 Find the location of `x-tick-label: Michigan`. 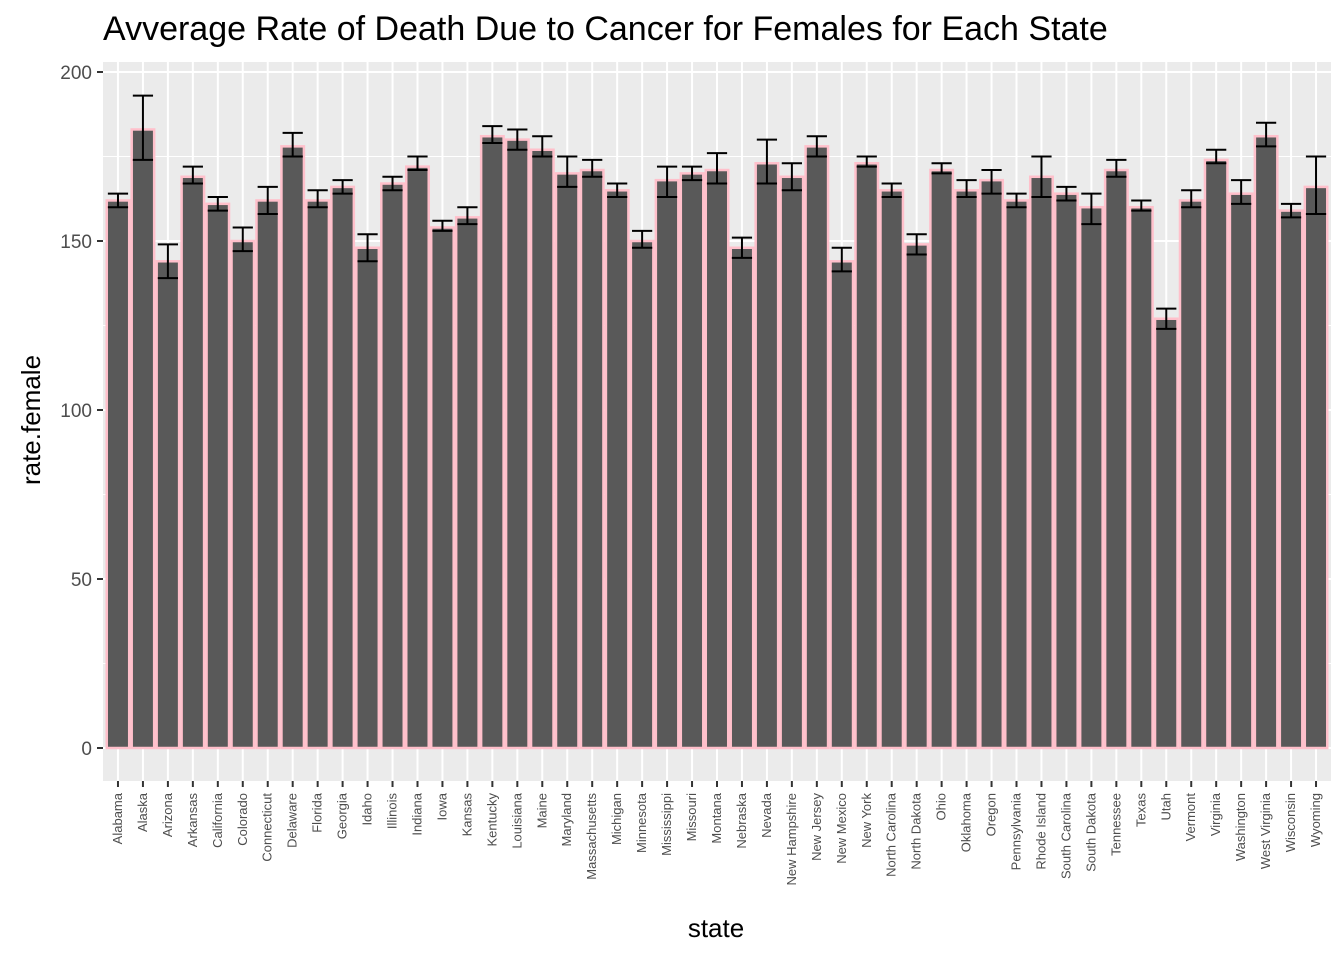

x-tick-label: Michigan is located at coordinates (616, 819).